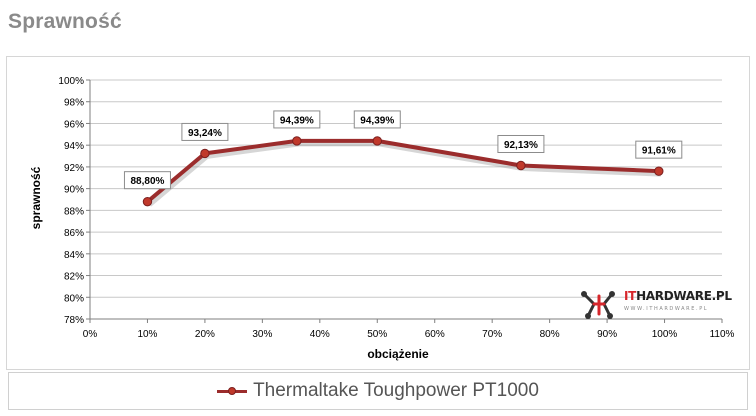 The width and height of the screenshot is (756, 416). Describe the element at coordinates (722, 334) in the screenshot. I see `x-tick-label: 110%` at that location.